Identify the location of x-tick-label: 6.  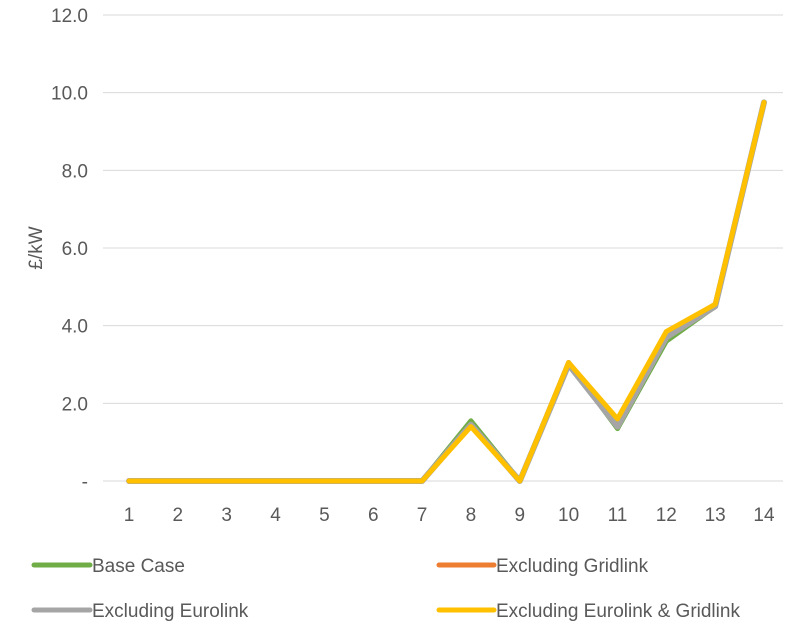
(373, 515).